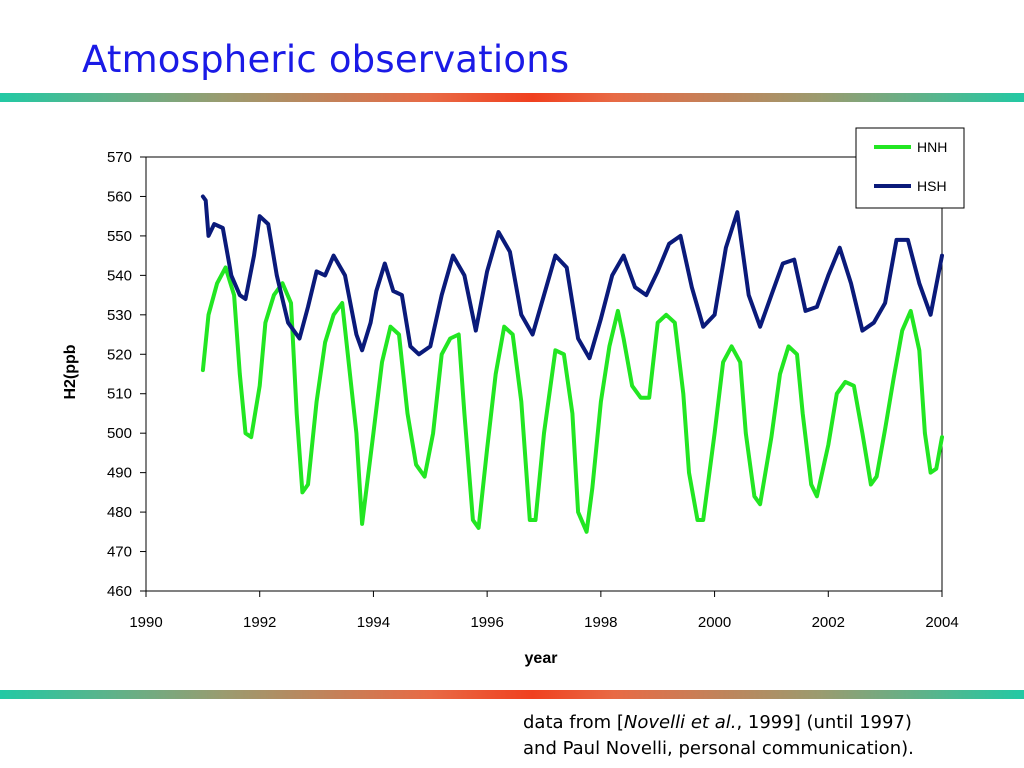 This screenshot has height=768, width=1024. I want to click on legend-label-hnh: HNH, so click(932, 147).